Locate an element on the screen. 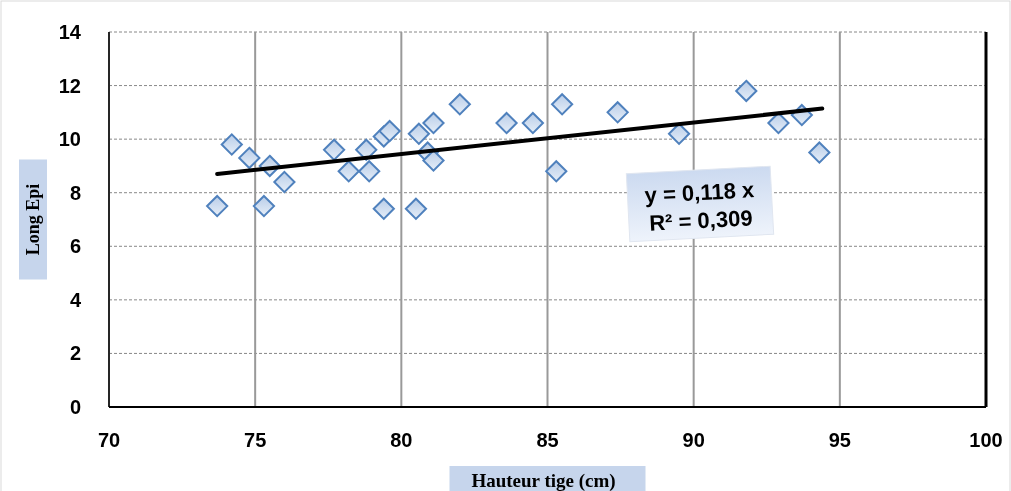 This screenshot has width=1011, height=491. x-tick-label: 95 is located at coordinates (839, 440).